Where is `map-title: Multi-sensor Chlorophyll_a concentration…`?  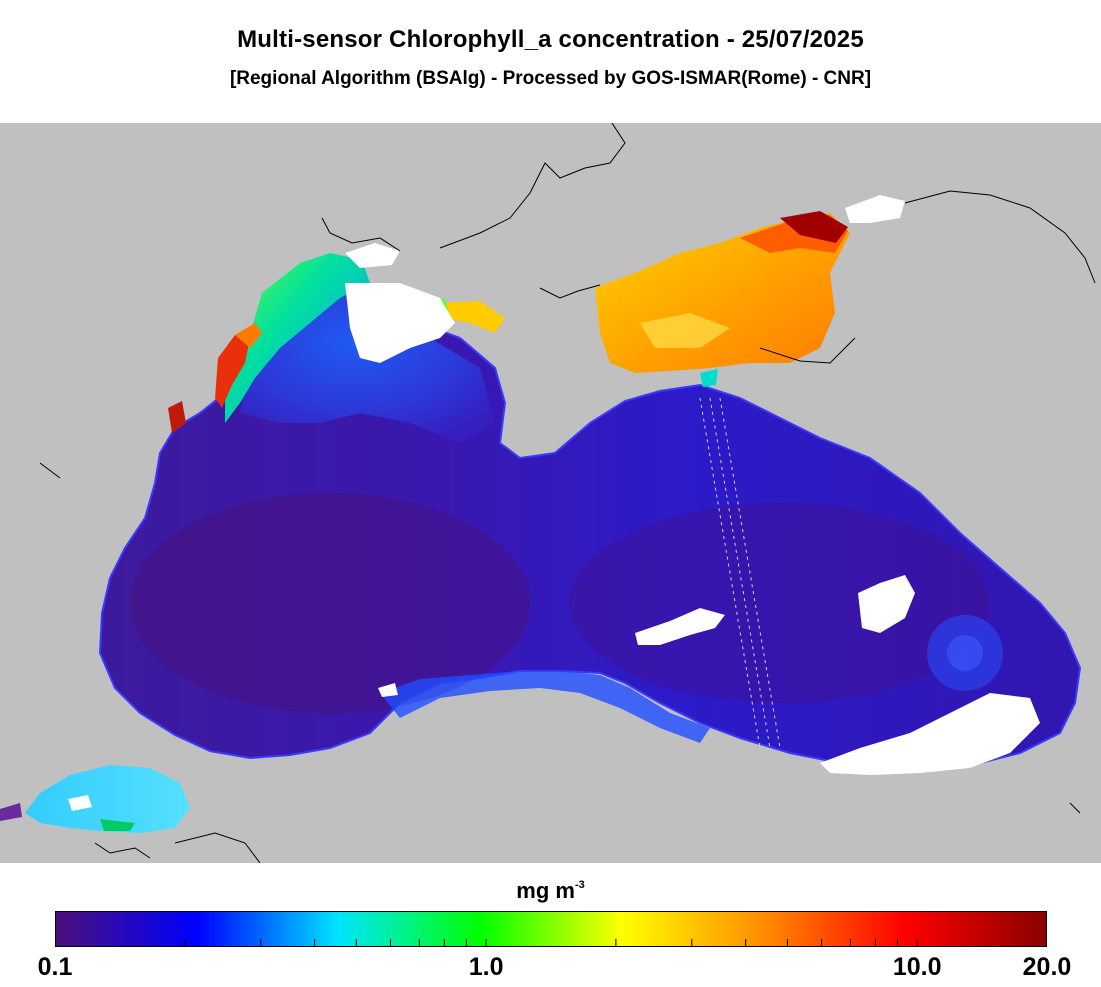 map-title: Multi-sensor Chlorophyll_a concentration… is located at coordinates (550, 39).